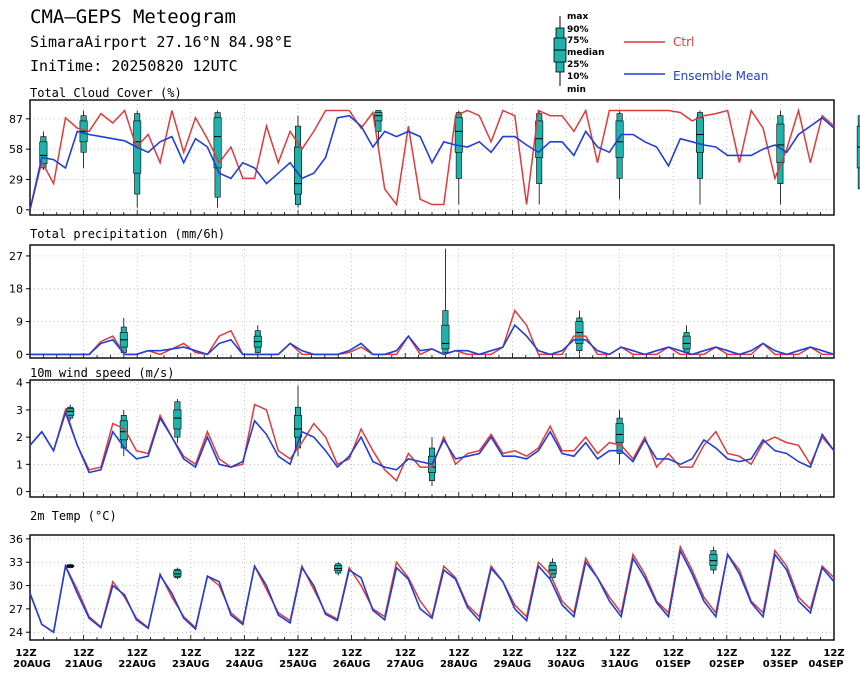  I want to click on x-tick-date: 24AUG, so click(245, 664).